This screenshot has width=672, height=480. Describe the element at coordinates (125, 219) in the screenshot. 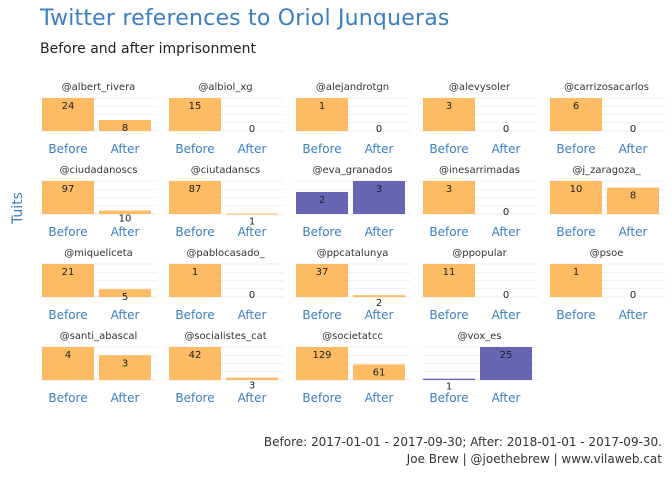

I see `data-label: 10` at that location.